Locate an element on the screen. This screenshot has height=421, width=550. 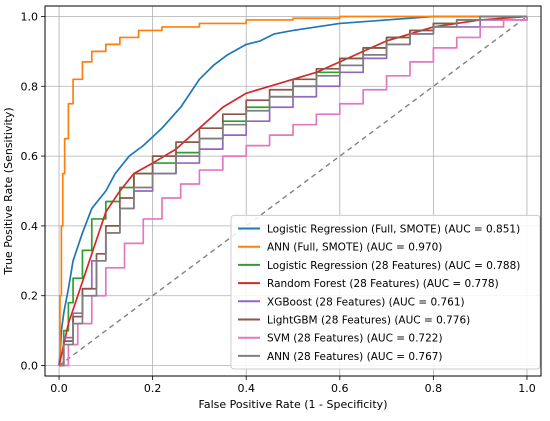
x-tick-label: 0.0 is located at coordinates (59, 388).